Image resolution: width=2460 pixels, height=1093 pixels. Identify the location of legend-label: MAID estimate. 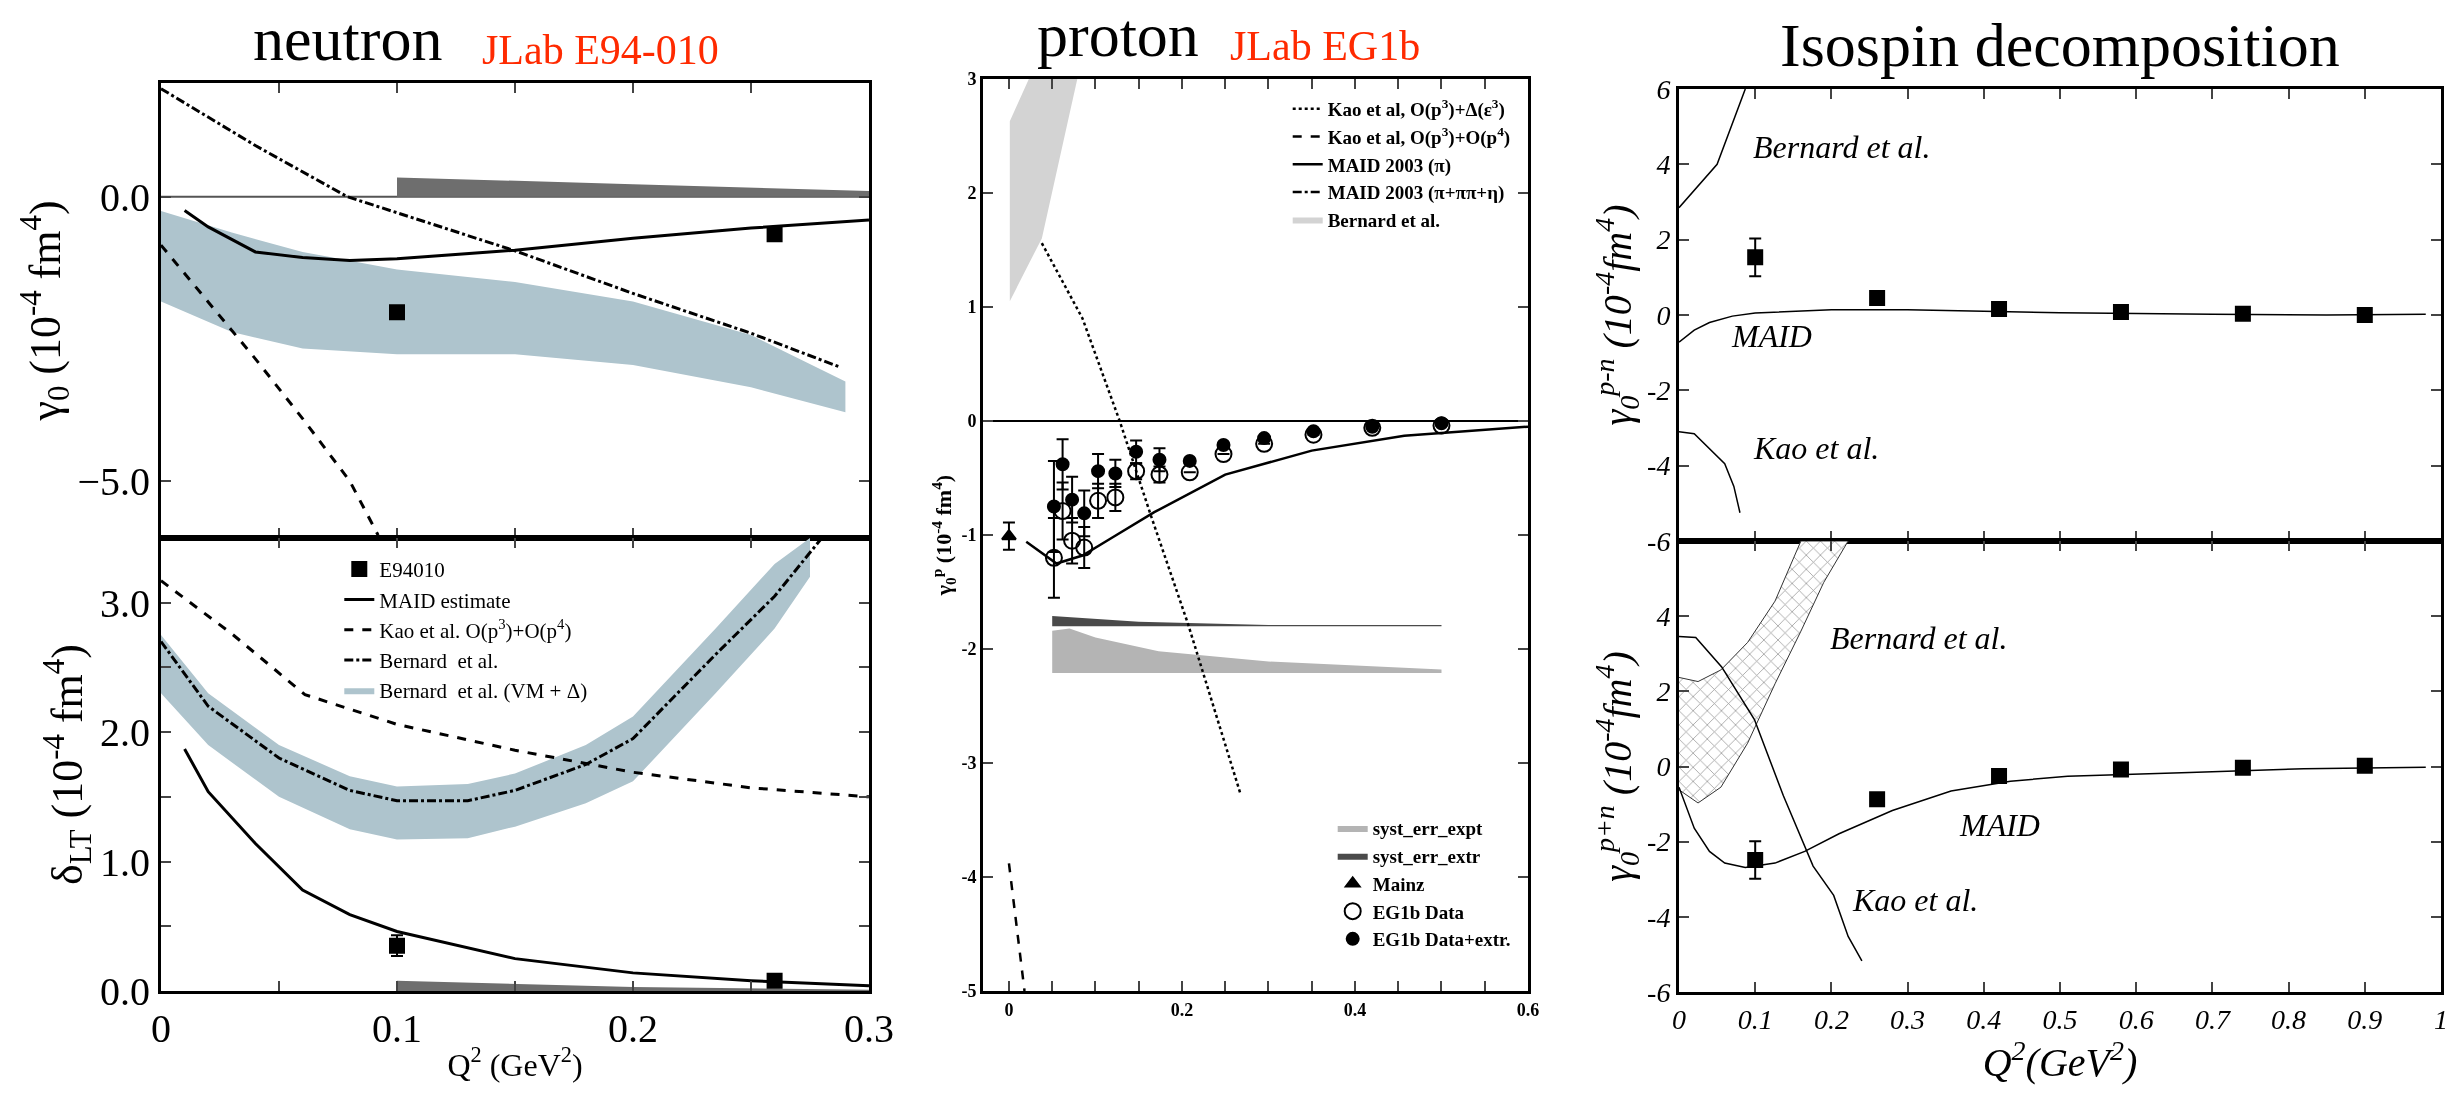
(445, 600).